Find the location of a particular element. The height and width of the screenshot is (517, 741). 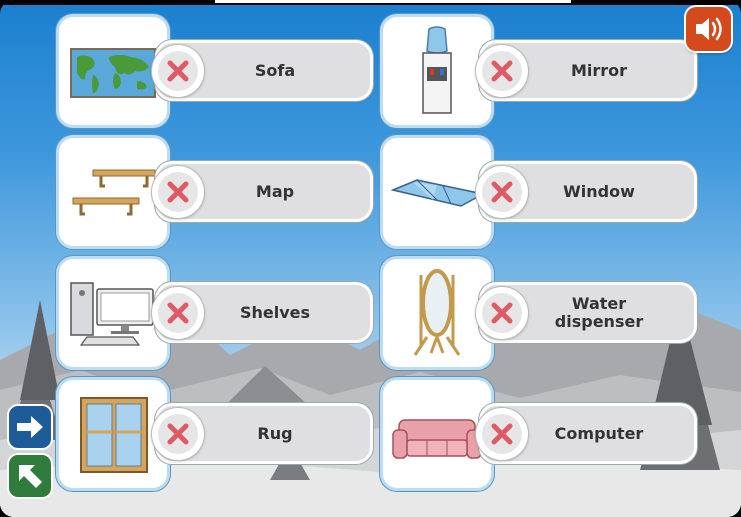

sound-button is located at coordinates (708, 29).